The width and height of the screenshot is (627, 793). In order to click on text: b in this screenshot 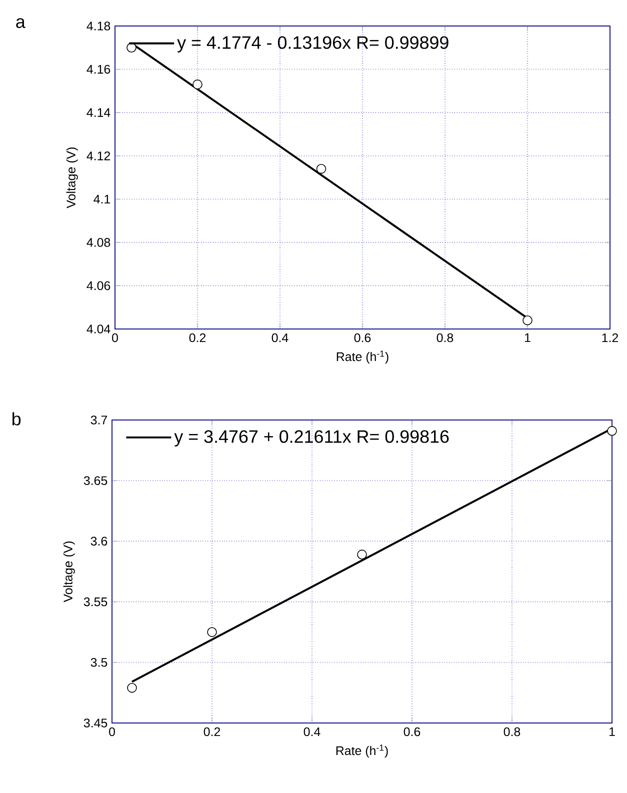, I will do `click(16, 419)`.